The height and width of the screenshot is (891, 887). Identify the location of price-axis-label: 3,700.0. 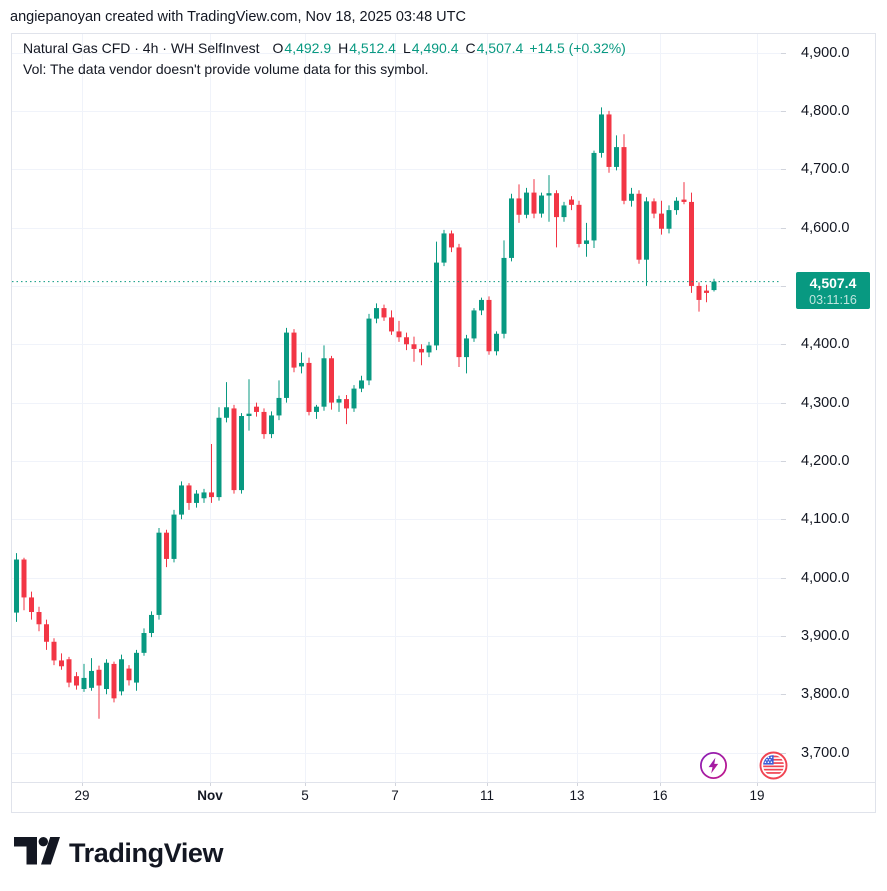
(825, 752).